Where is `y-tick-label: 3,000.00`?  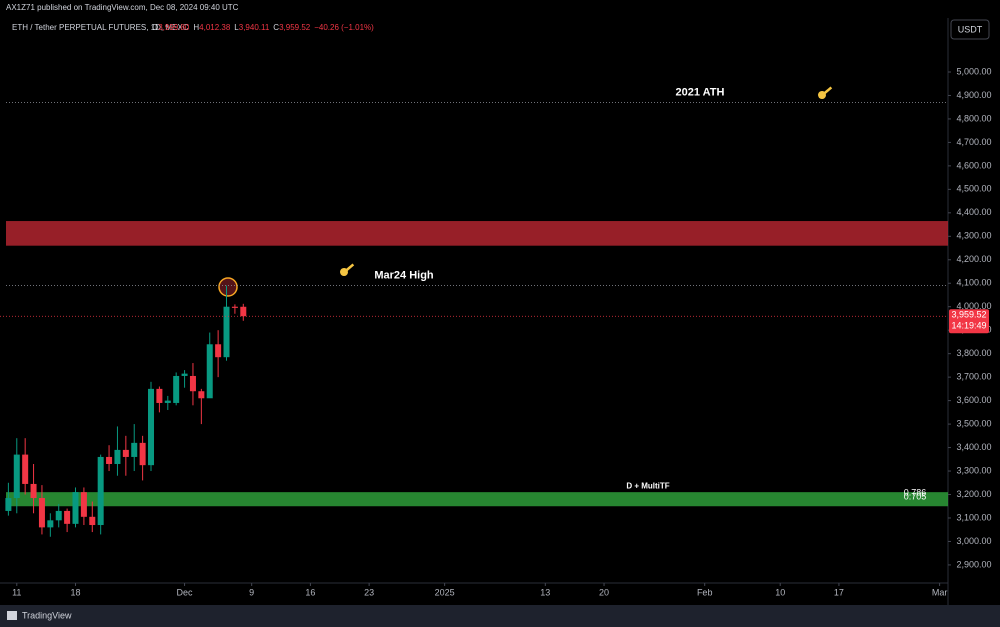
y-tick-label: 3,000.00 is located at coordinates (973, 541).